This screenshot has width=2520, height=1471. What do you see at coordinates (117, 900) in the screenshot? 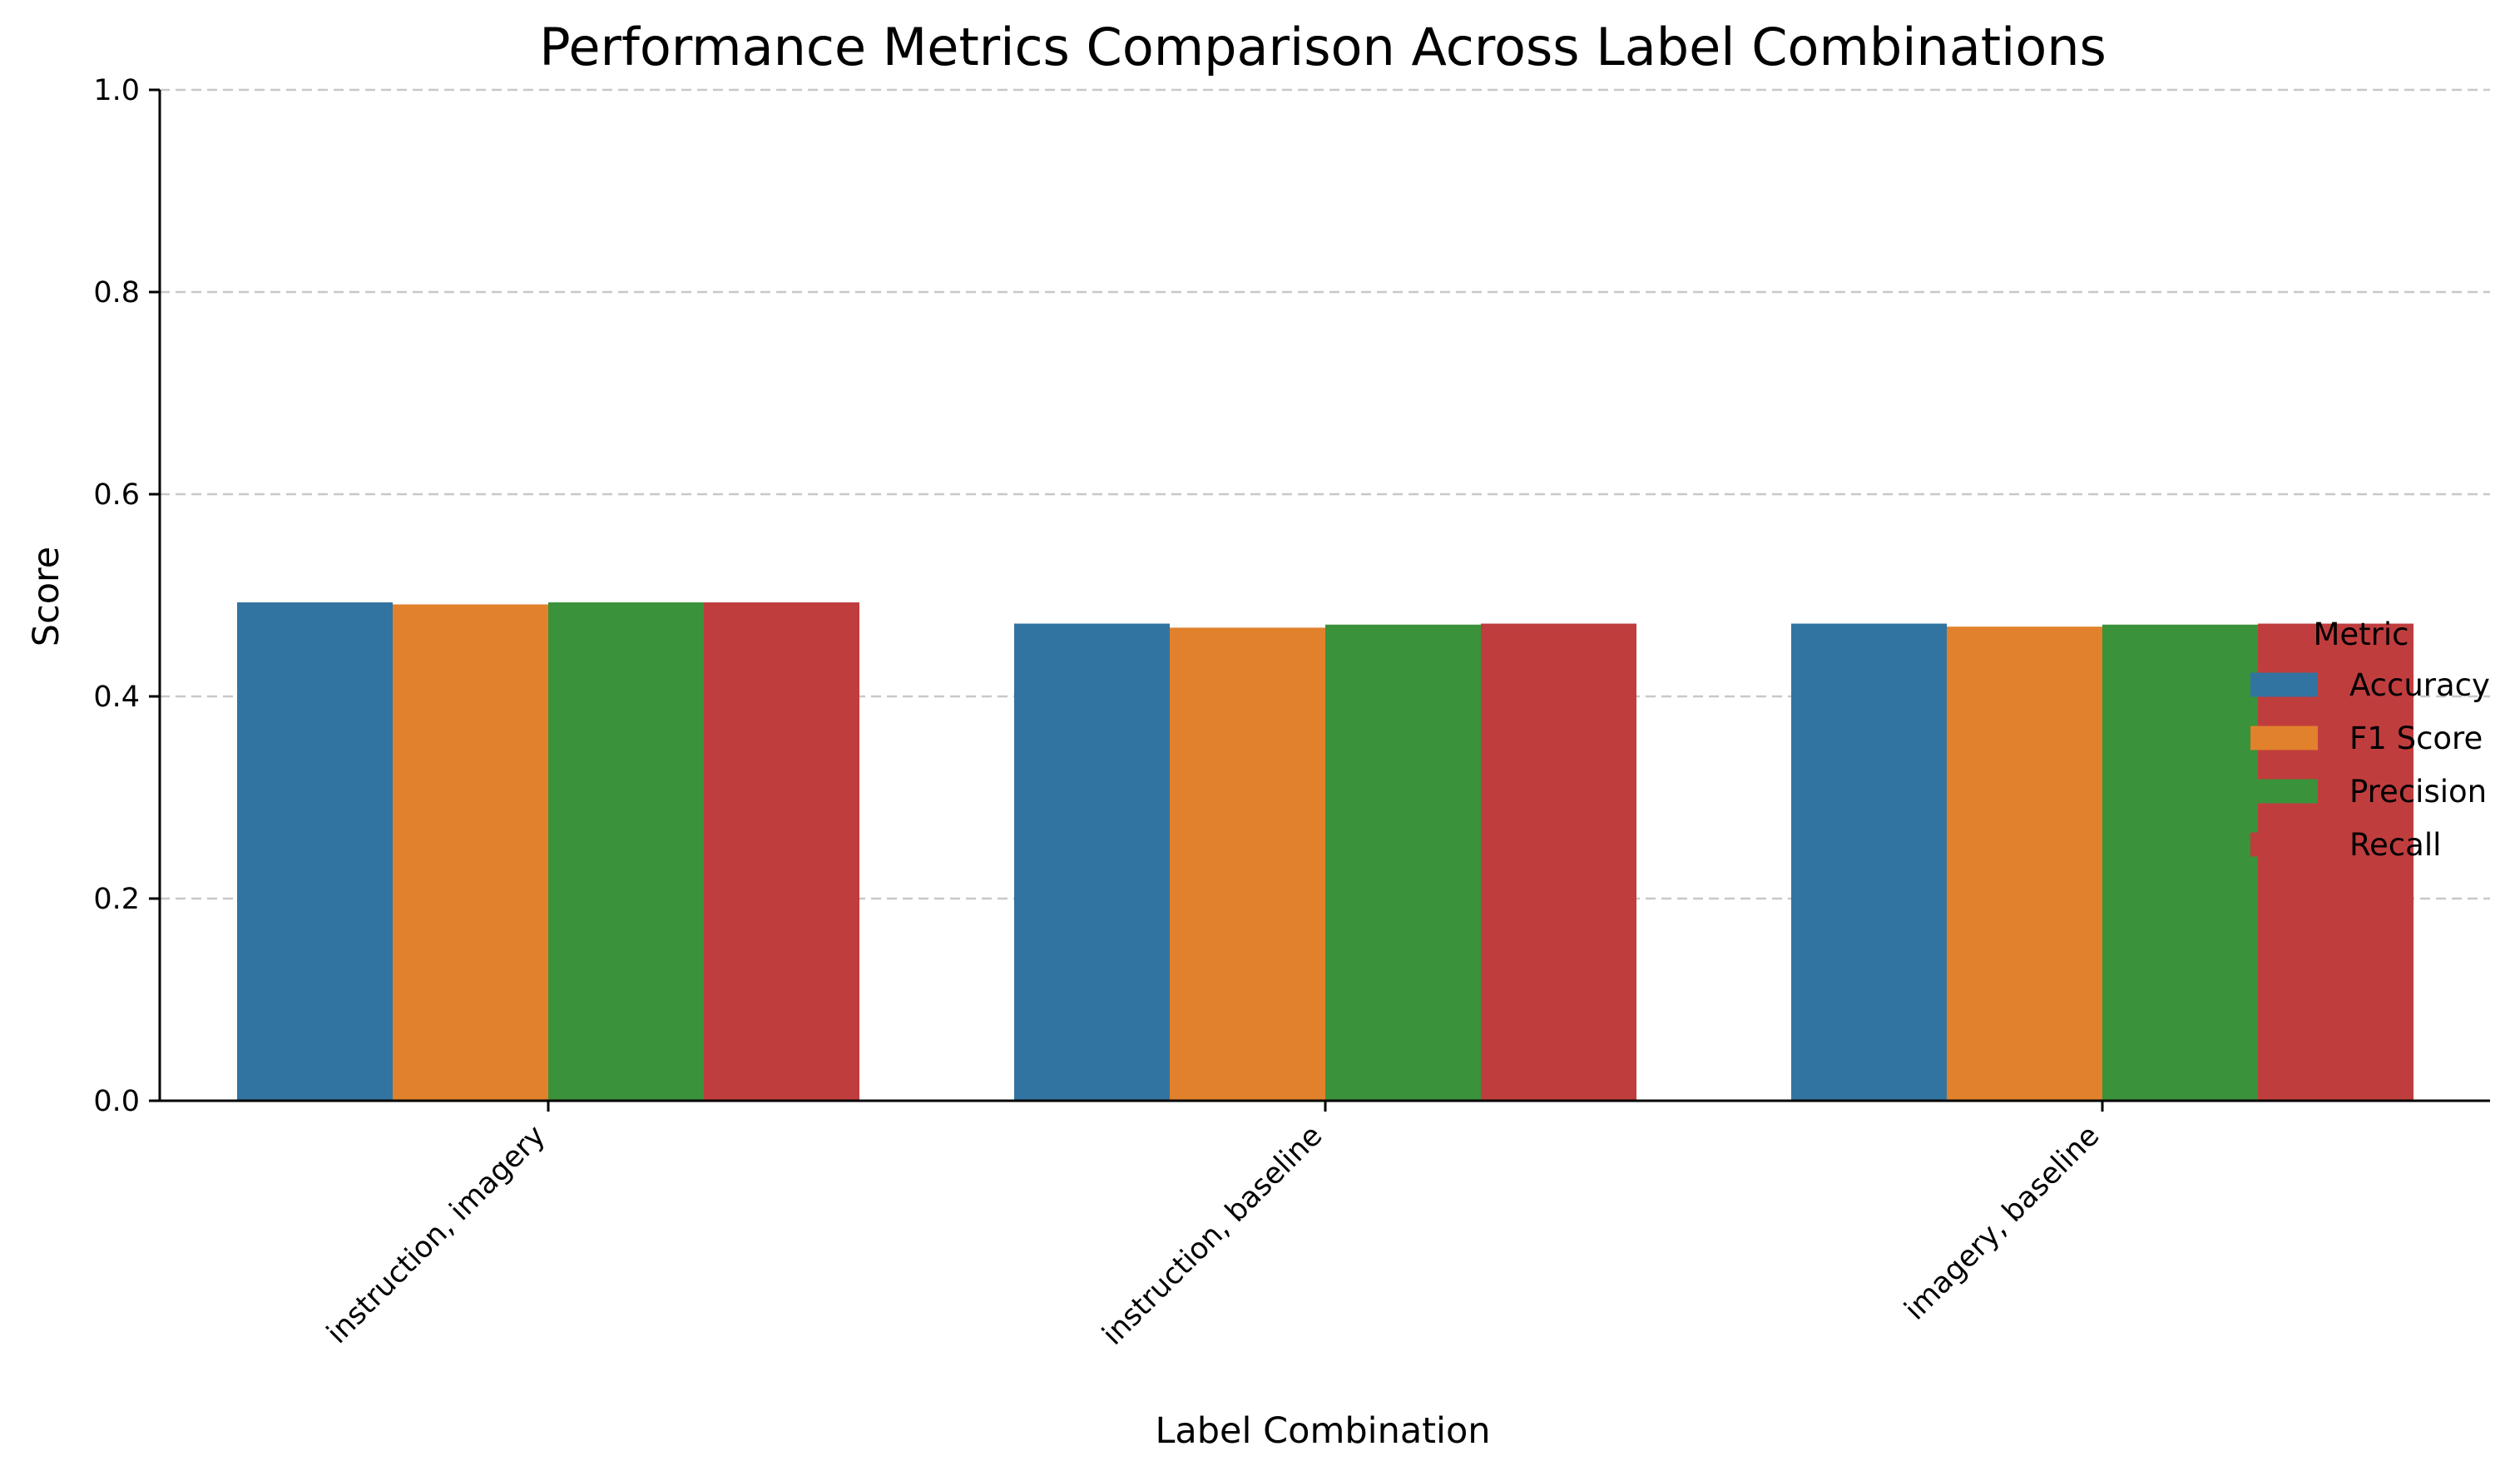
I see `y-tick-label: 0.2` at bounding box center [117, 900].